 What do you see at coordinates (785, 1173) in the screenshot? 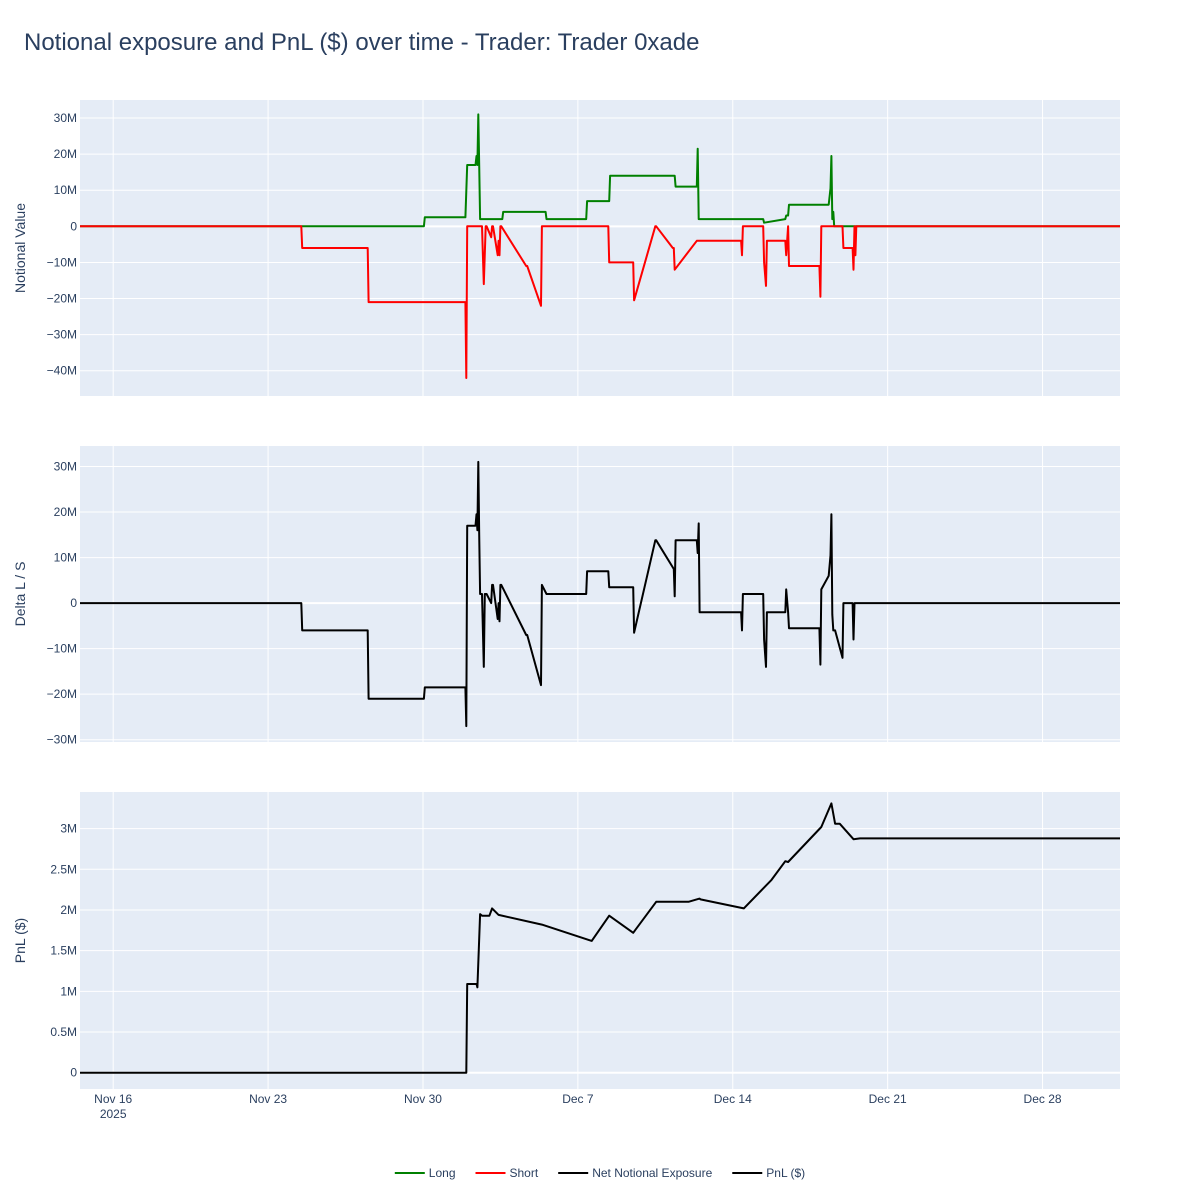
I see `legend-label: PnL ($)` at bounding box center [785, 1173].